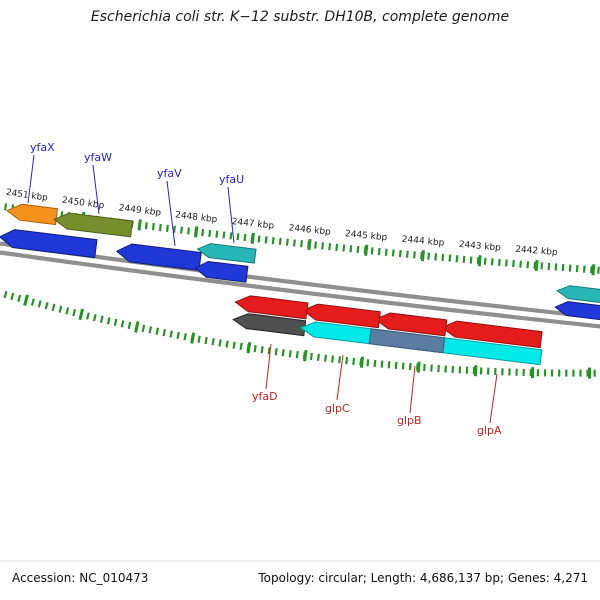 This screenshot has width=600, height=600. What do you see at coordinates (171, 213) in the screenshot?
I see `leader-line-yfaV` at bounding box center [171, 213].